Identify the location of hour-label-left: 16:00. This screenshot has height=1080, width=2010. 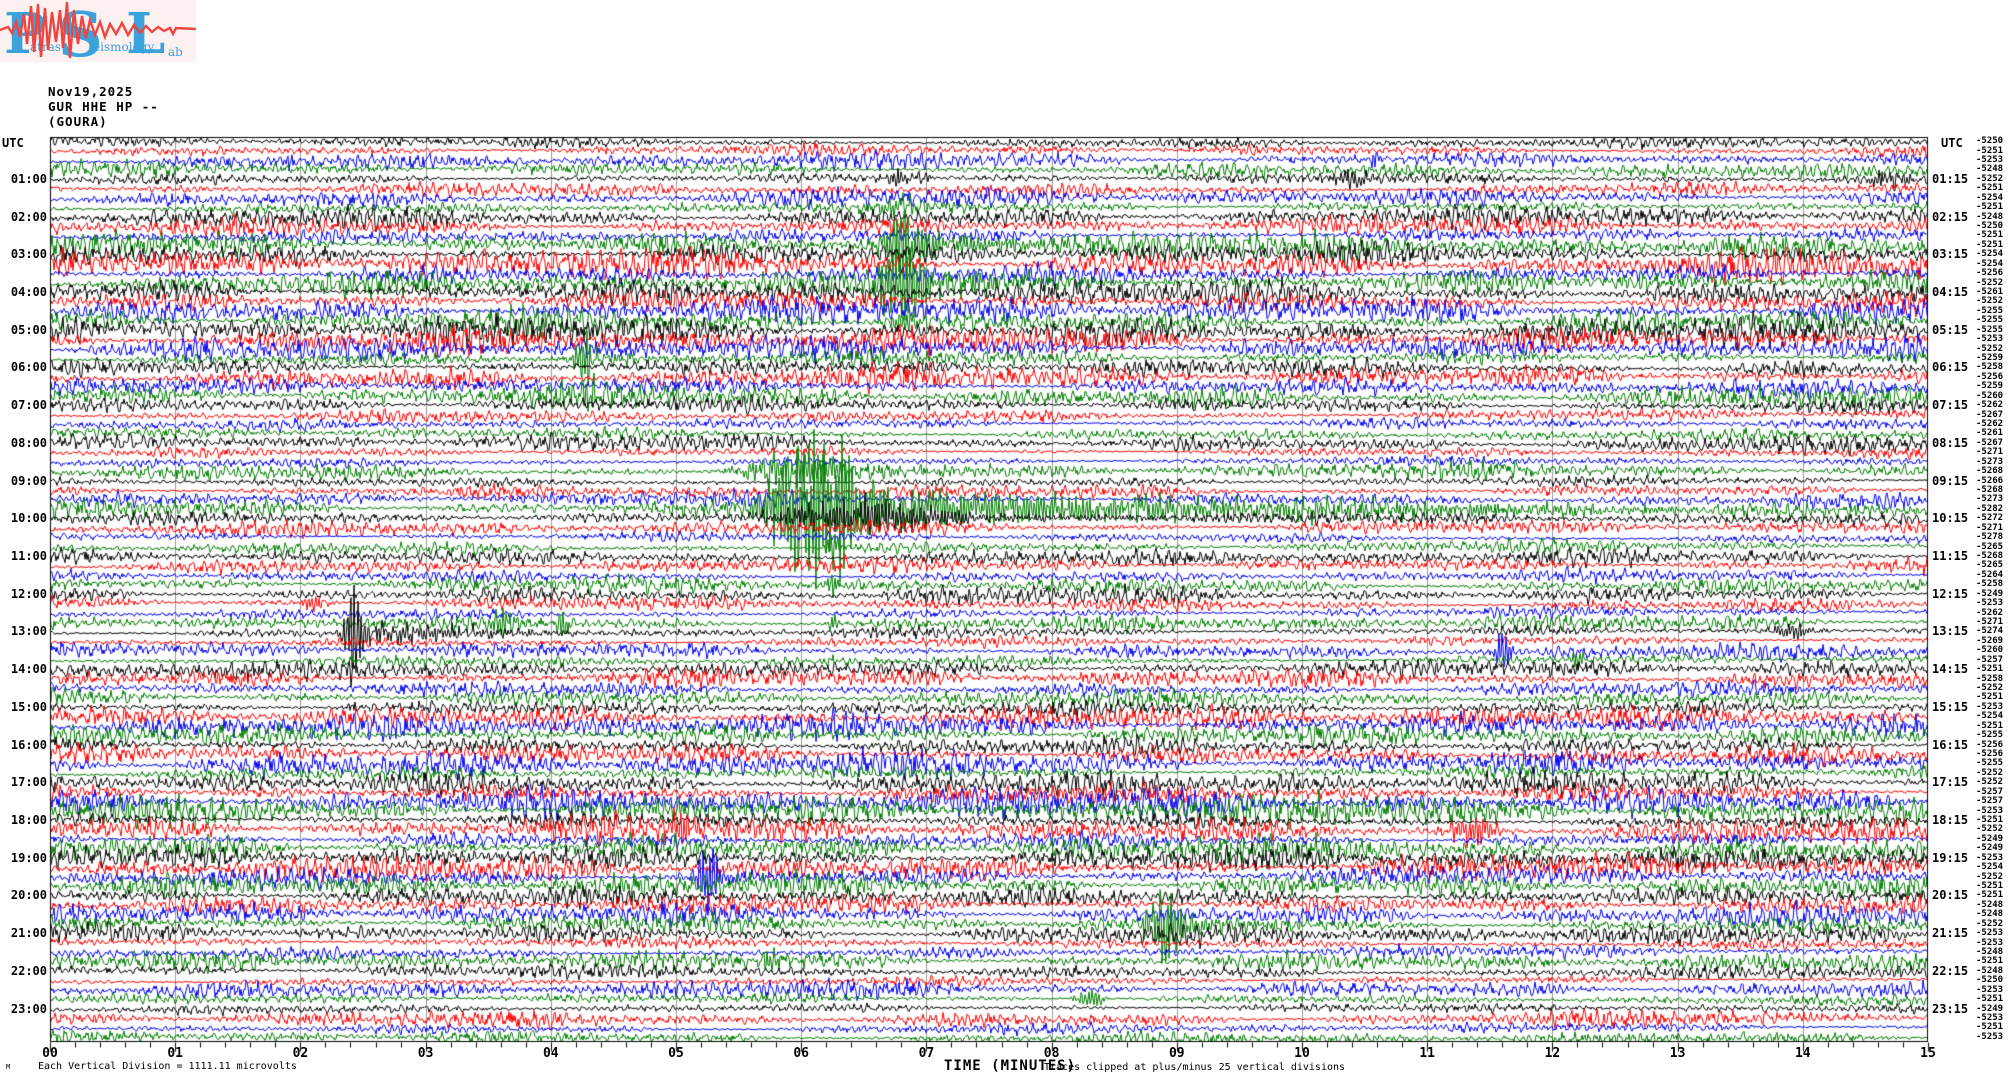
(28, 744).